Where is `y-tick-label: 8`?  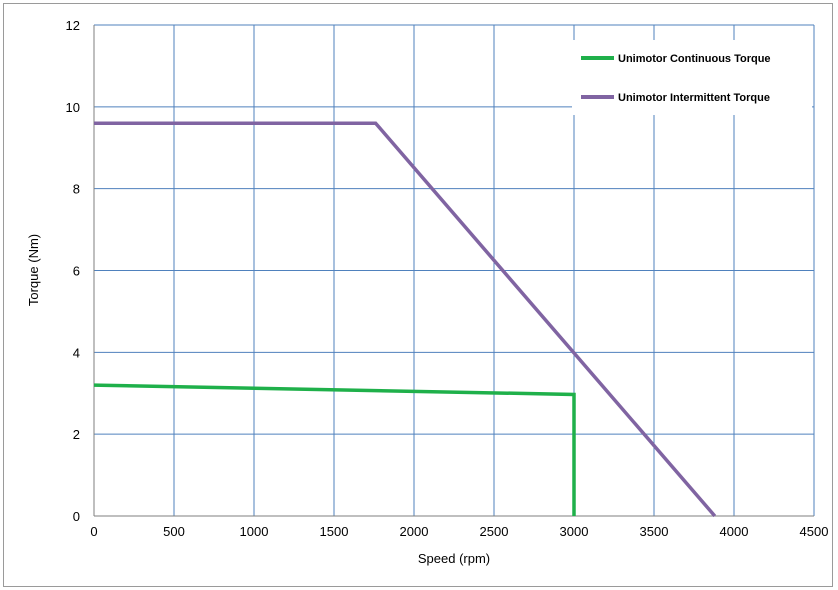
y-tick-label: 8 is located at coordinates (76, 189).